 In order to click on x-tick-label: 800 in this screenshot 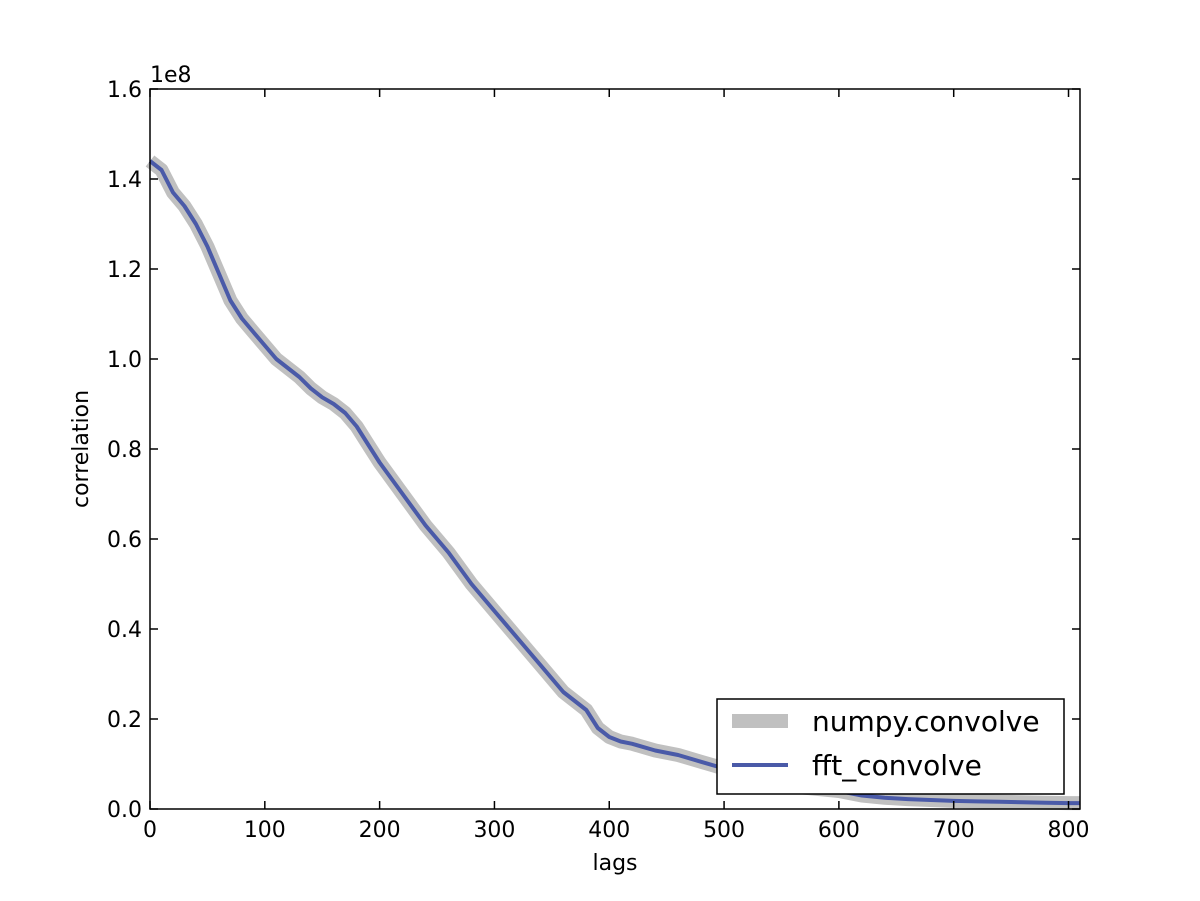, I will do `click(1069, 830)`.